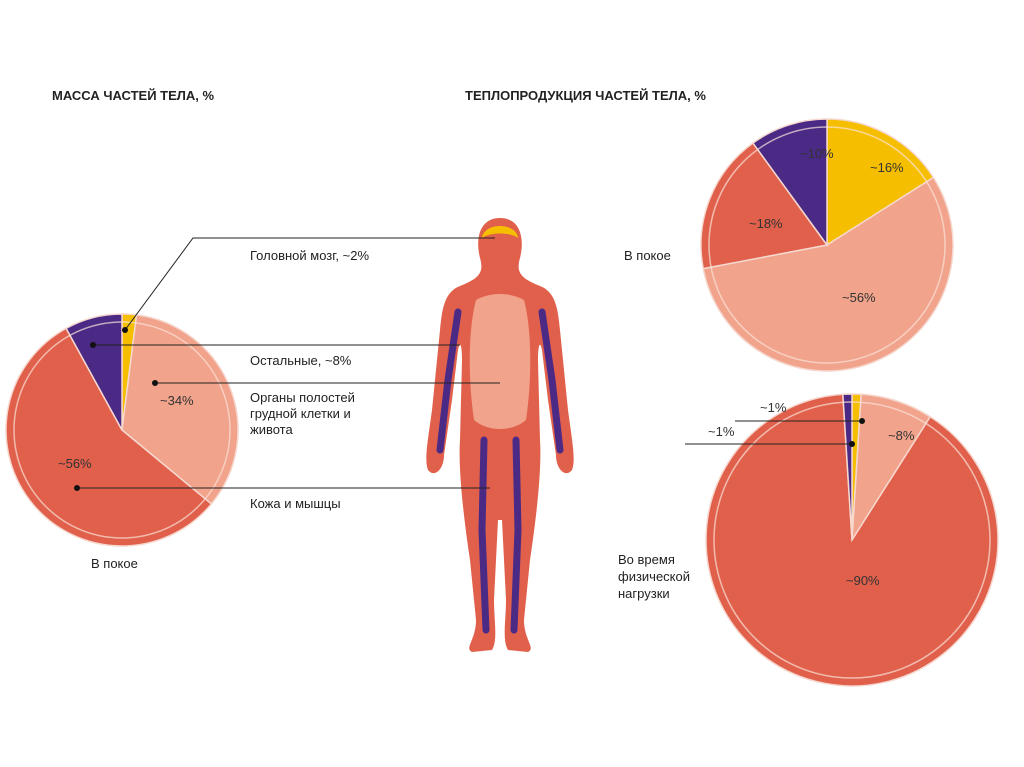  I want to click on label-organs-2: грудной клетки и, so click(300, 413).